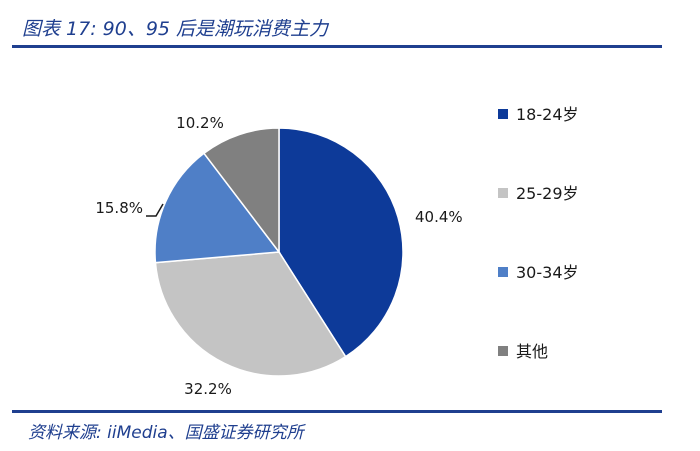 The width and height of the screenshot is (700, 451). What do you see at coordinates (175, 29) in the screenshot?
I see `chart-title: 图表 17: 90、95 后是潮玩消费主力` at bounding box center [175, 29].